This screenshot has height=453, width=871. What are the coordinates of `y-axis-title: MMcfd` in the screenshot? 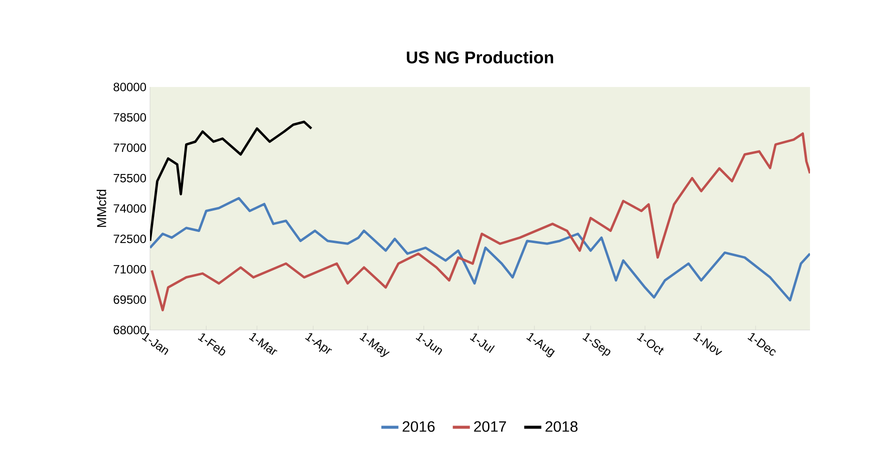 It's located at (101, 208).